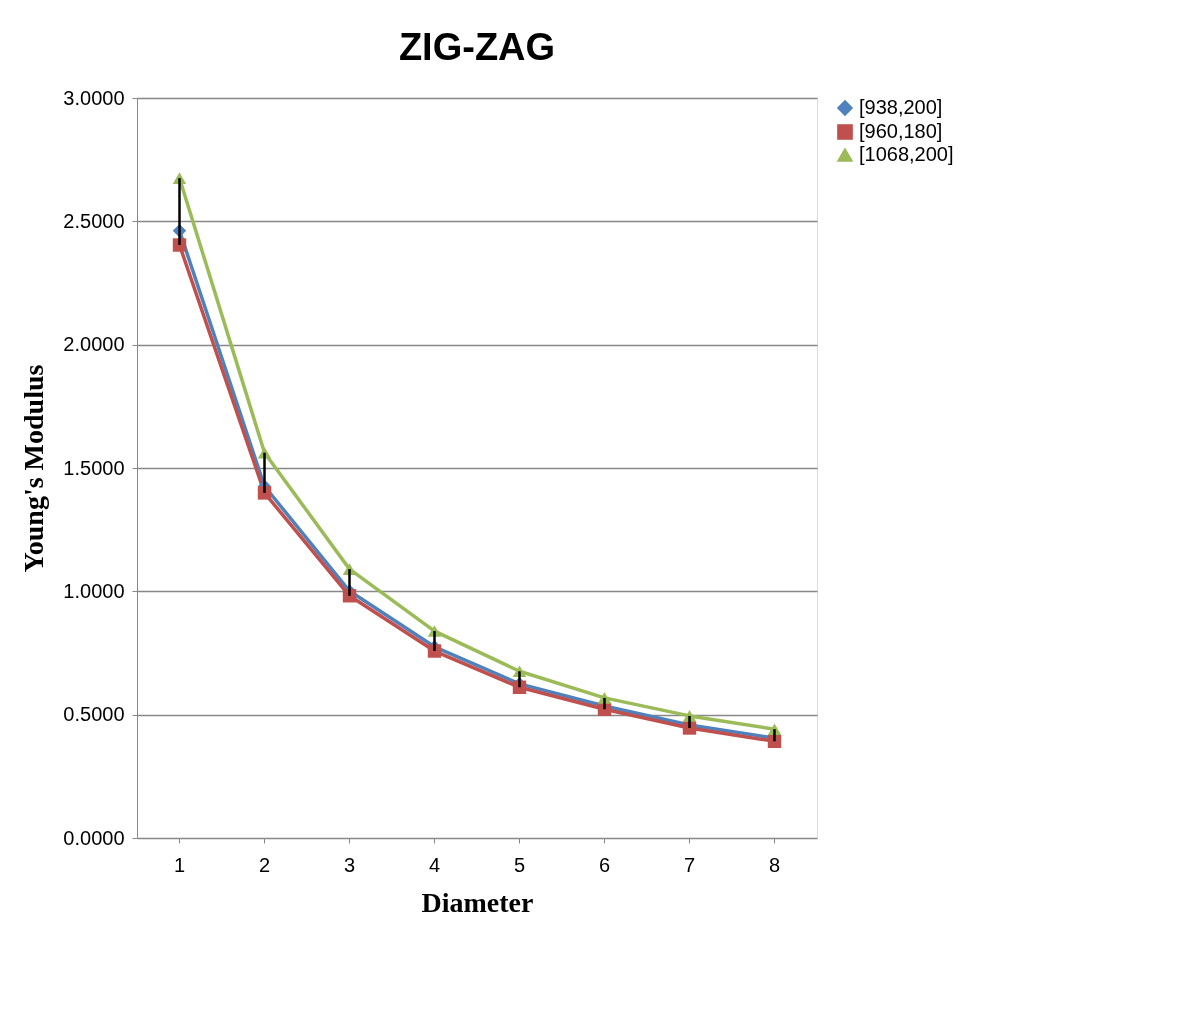  What do you see at coordinates (901, 131) in the screenshot?
I see `legend-label: [960,180]` at bounding box center [901, 131].